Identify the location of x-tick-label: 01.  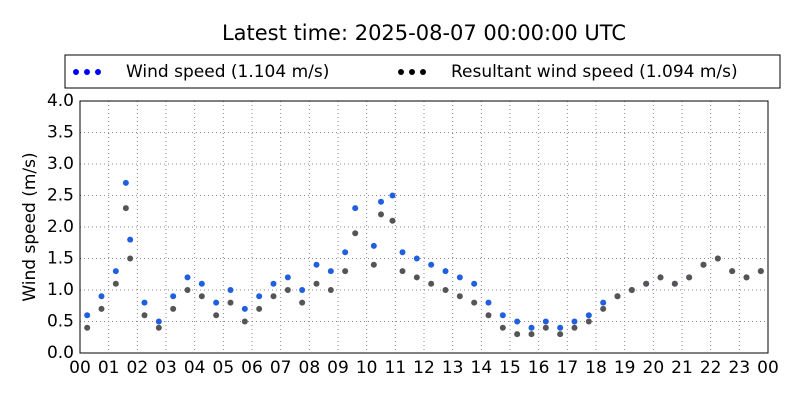
(109, 368).